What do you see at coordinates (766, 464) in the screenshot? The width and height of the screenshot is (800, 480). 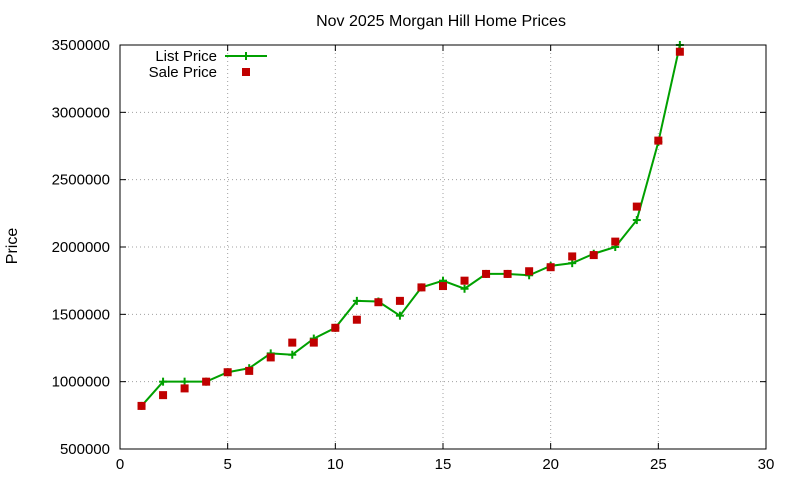 I see `x-tick-label: 30` at bounding box center [766, 464].